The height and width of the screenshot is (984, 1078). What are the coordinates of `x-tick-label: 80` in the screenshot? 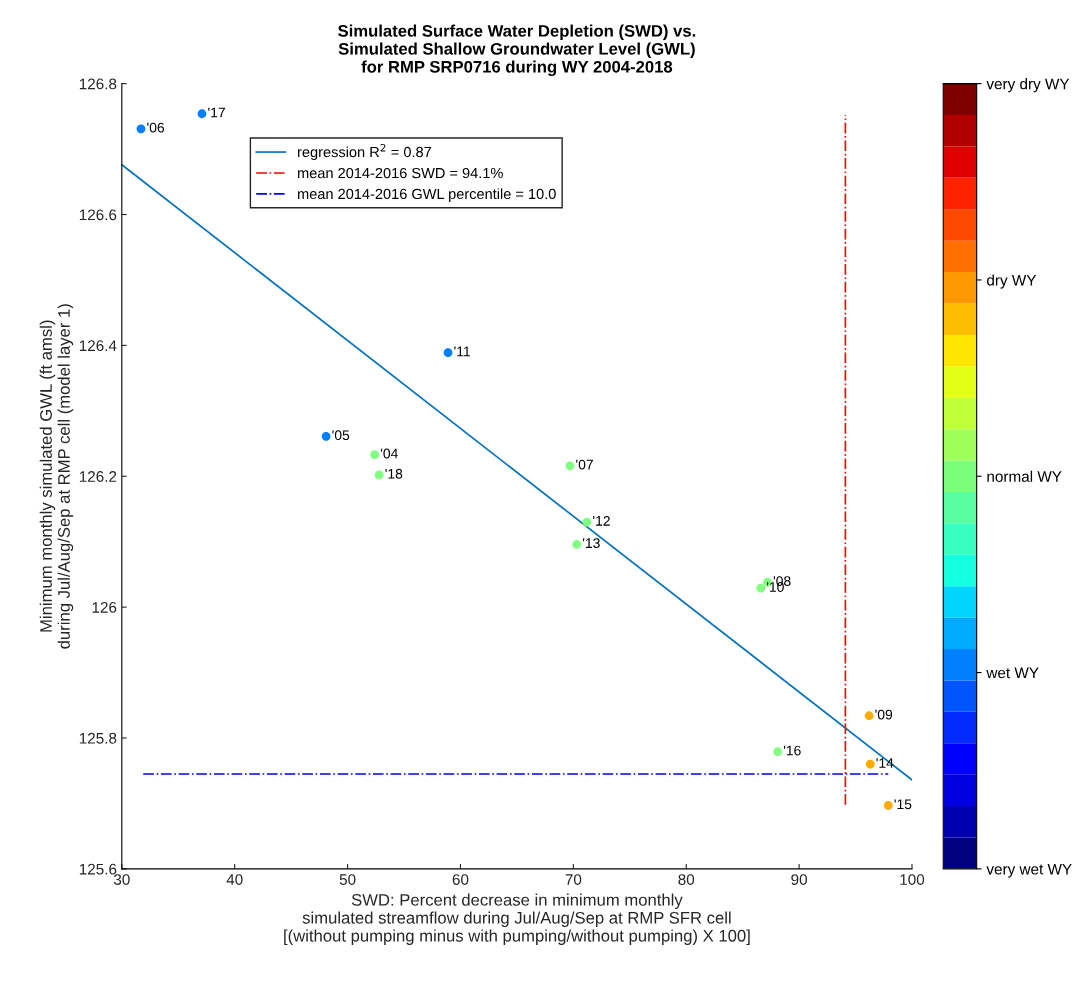 It's located at (686, 879).